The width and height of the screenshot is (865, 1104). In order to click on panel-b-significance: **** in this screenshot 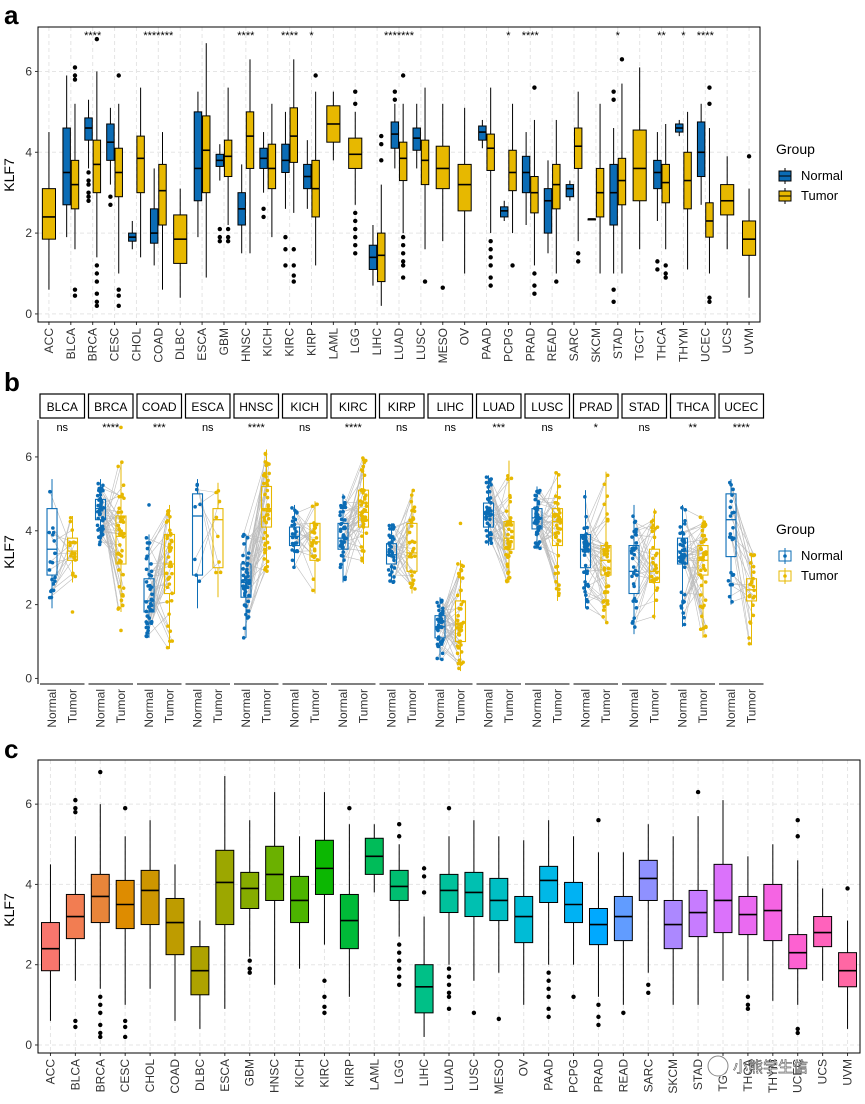, I will do `click(257, 428)`.